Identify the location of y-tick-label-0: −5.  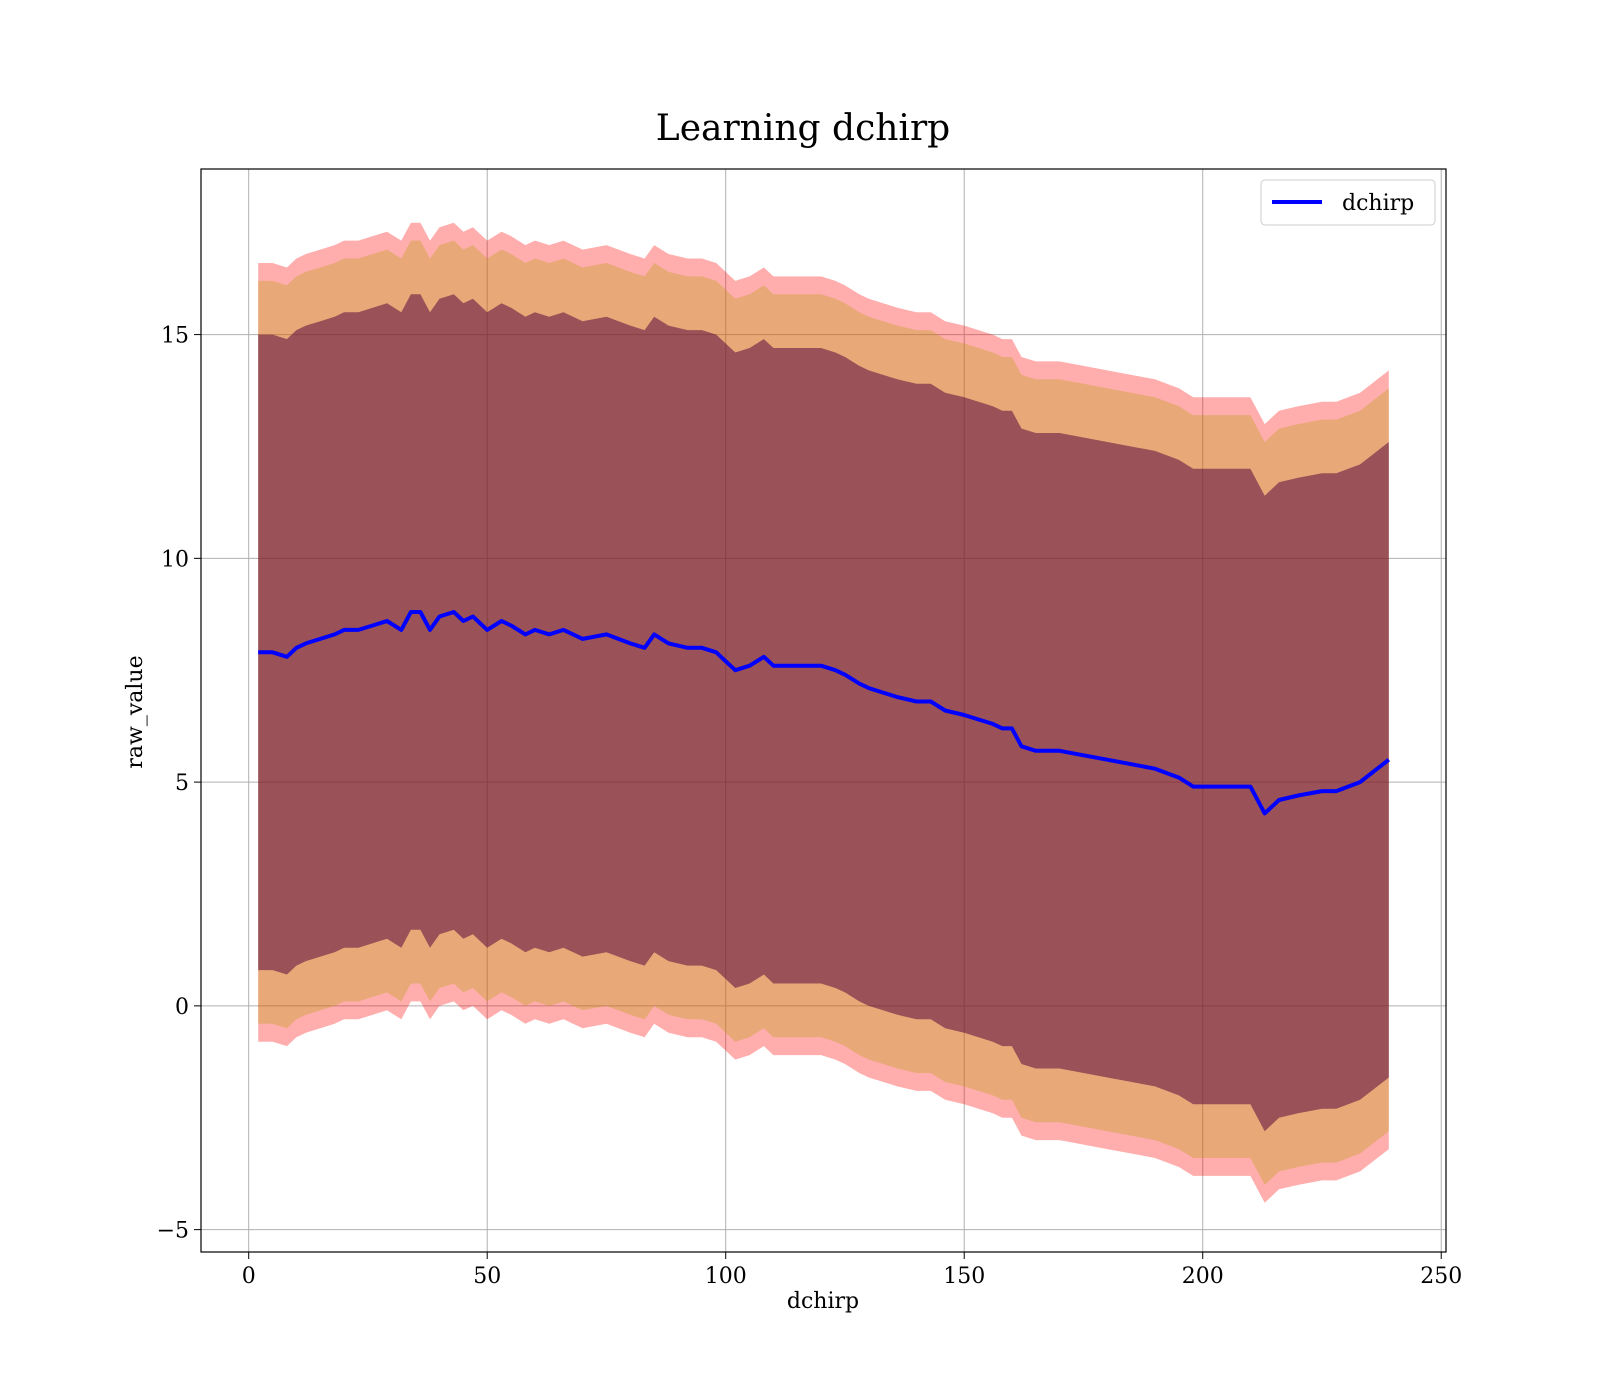
(173, 1231).